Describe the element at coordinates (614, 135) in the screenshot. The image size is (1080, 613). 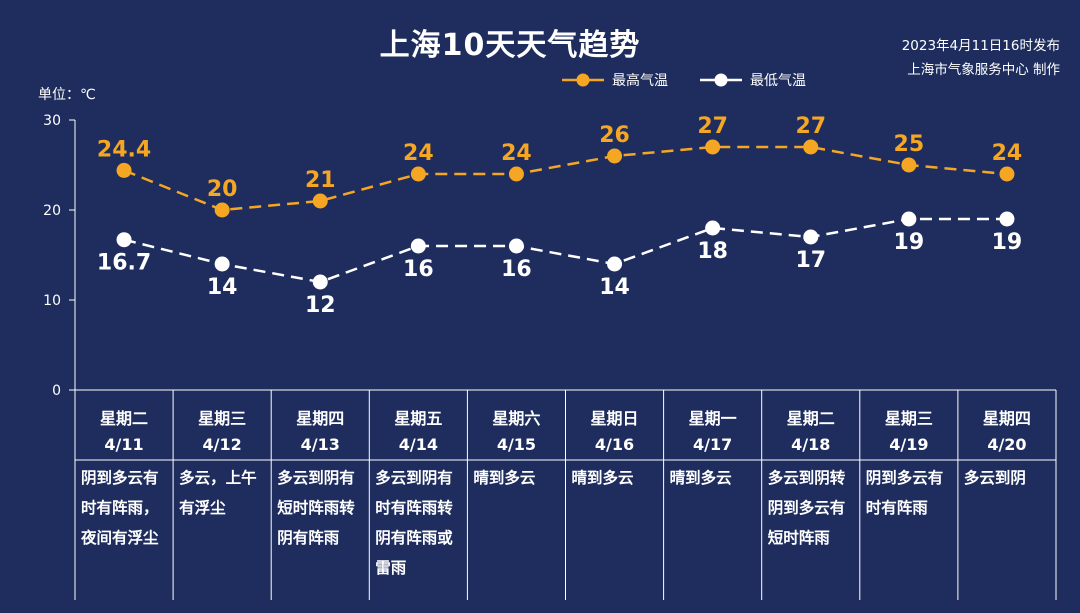
I see `data-label-high: 26` at that location.